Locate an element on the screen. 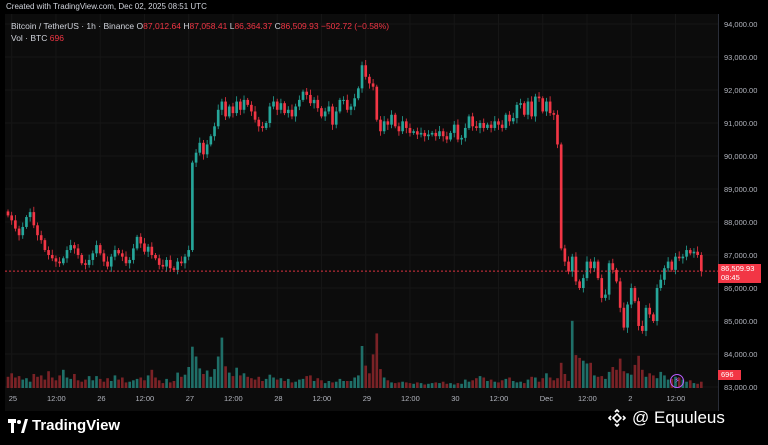  lightning-icon: ⚡ is located at coordinates (677, 381).